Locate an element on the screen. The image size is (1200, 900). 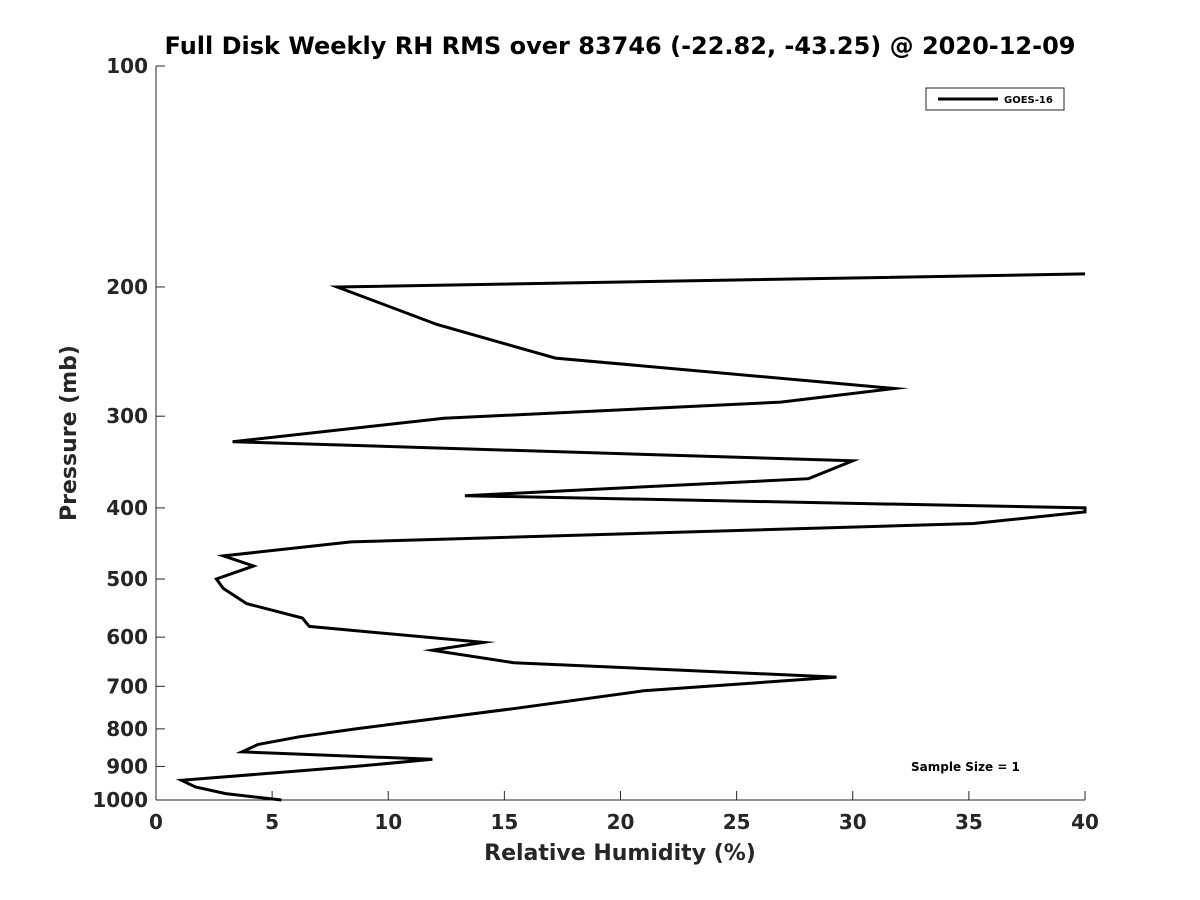
y-tick-label: 600 is located at coordinates (127, 637).